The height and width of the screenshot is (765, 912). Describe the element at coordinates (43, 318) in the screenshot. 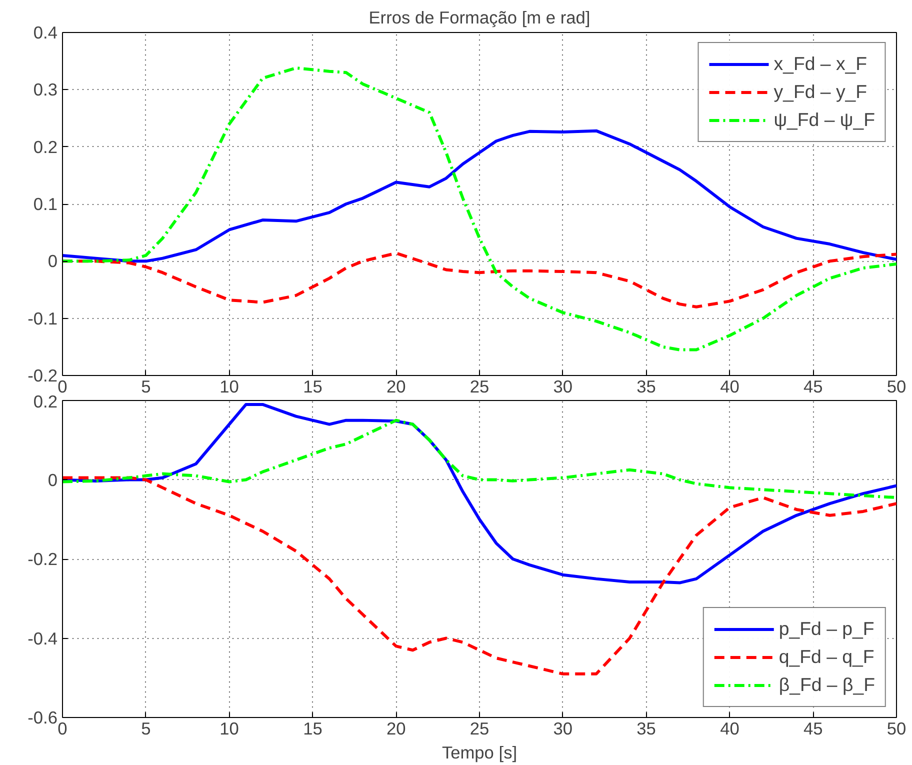

I see `y-tick-label: -0.1` at that location.